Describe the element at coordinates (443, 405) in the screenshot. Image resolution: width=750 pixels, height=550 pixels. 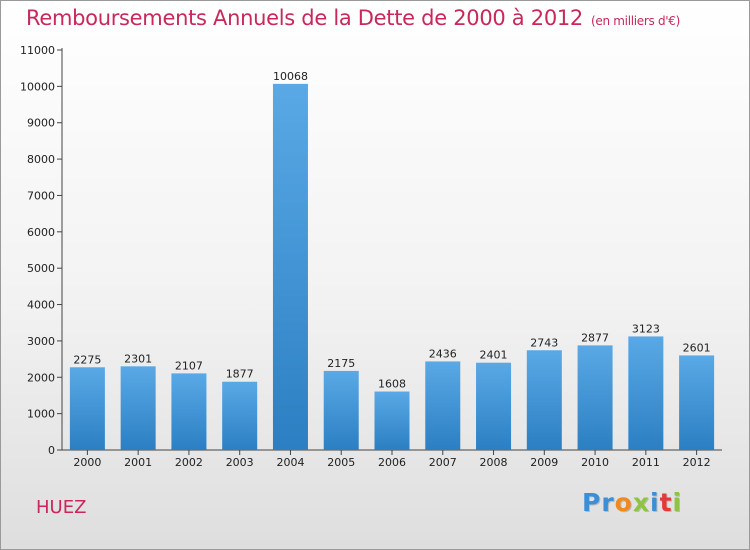
I see `bar-2007` at that location.